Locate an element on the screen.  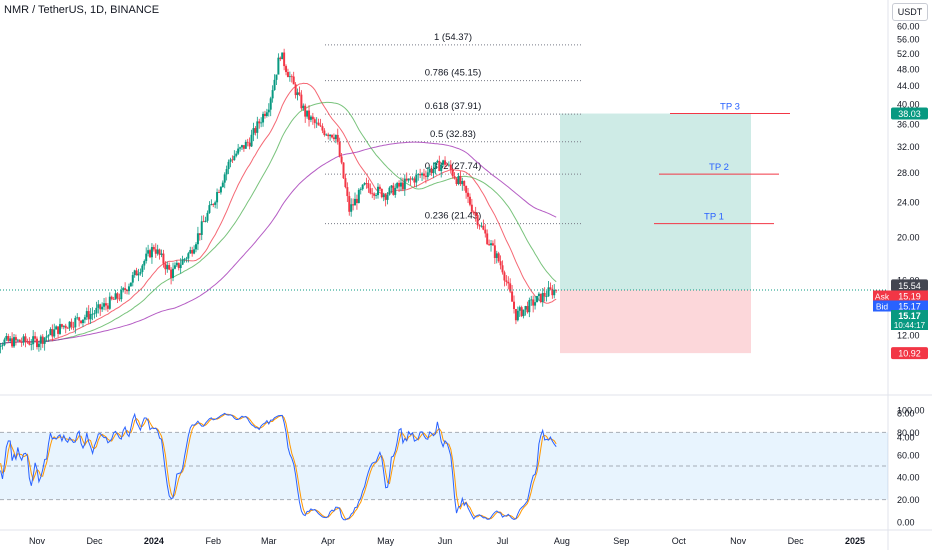
oscillator-tick-label: 100.00 is located at coordinates (911, 411).